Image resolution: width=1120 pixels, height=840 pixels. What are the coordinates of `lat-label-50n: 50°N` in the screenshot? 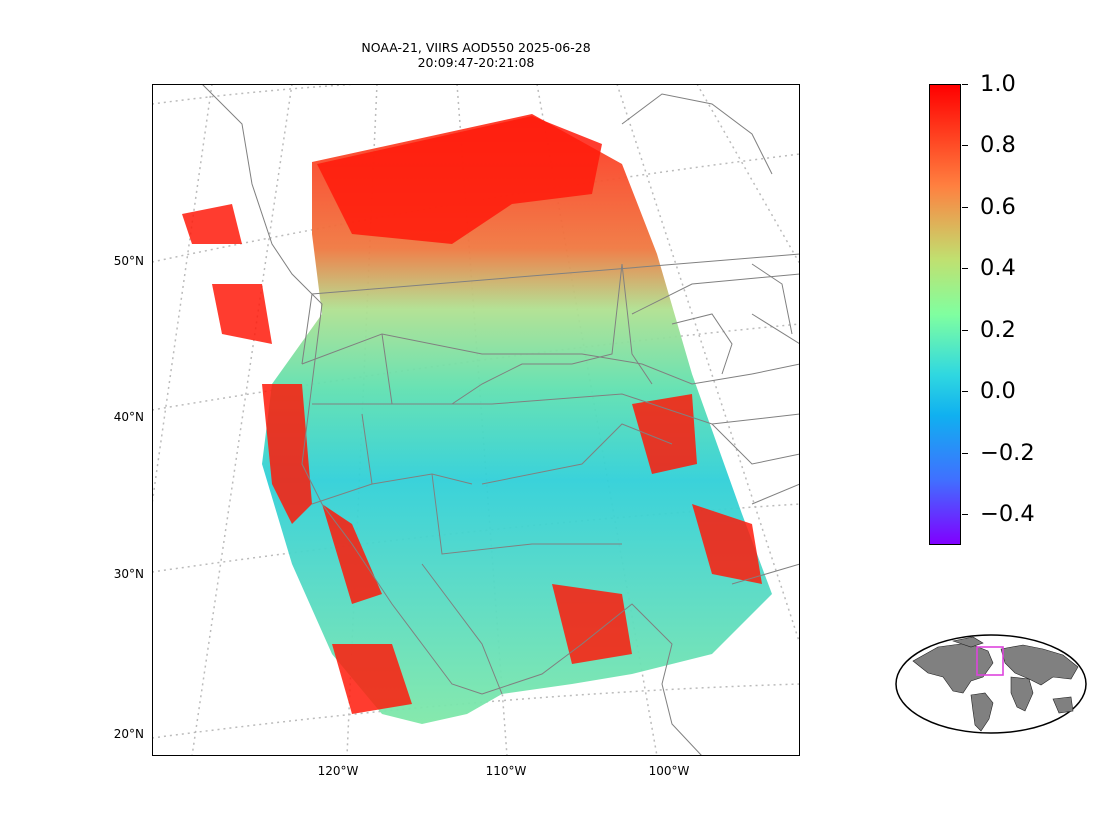 It's located at (128, 261).